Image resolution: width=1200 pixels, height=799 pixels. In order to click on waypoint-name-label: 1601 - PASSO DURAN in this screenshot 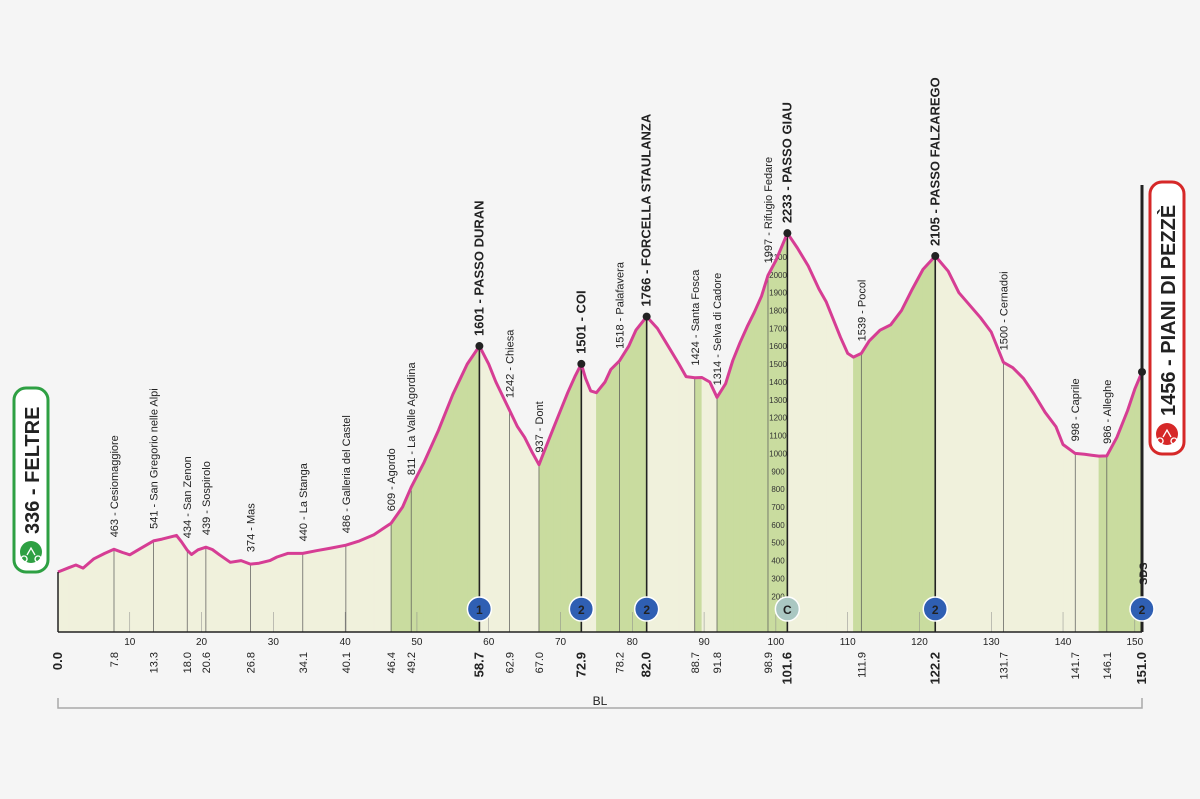, I will do `click(478, 268)`.